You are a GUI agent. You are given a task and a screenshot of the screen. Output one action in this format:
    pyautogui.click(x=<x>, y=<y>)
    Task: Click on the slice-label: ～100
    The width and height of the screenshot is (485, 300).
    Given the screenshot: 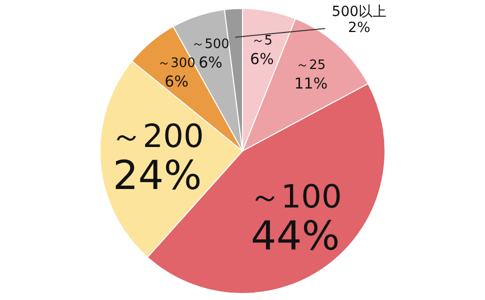 What is the action you would take?
    pyautogui.click(x=295, y=197)
    